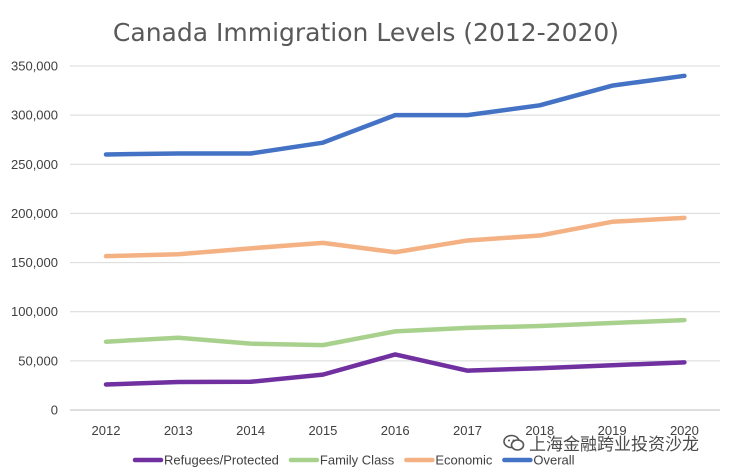  Describe the element at coordinates (539, 430) in the screenshot. I see `x-tick-label: 2018` at that location.